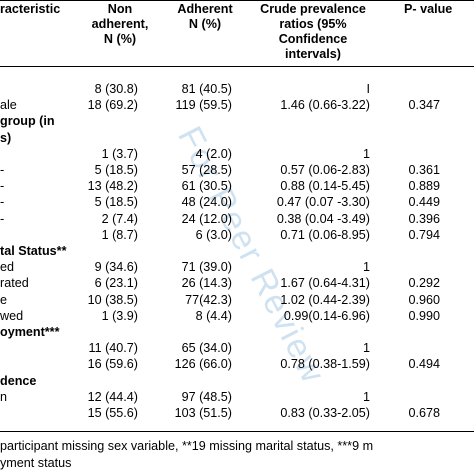 The image size is (474, 474). I want to click on cell-adh: 6 (3.0), so click(213, 234).